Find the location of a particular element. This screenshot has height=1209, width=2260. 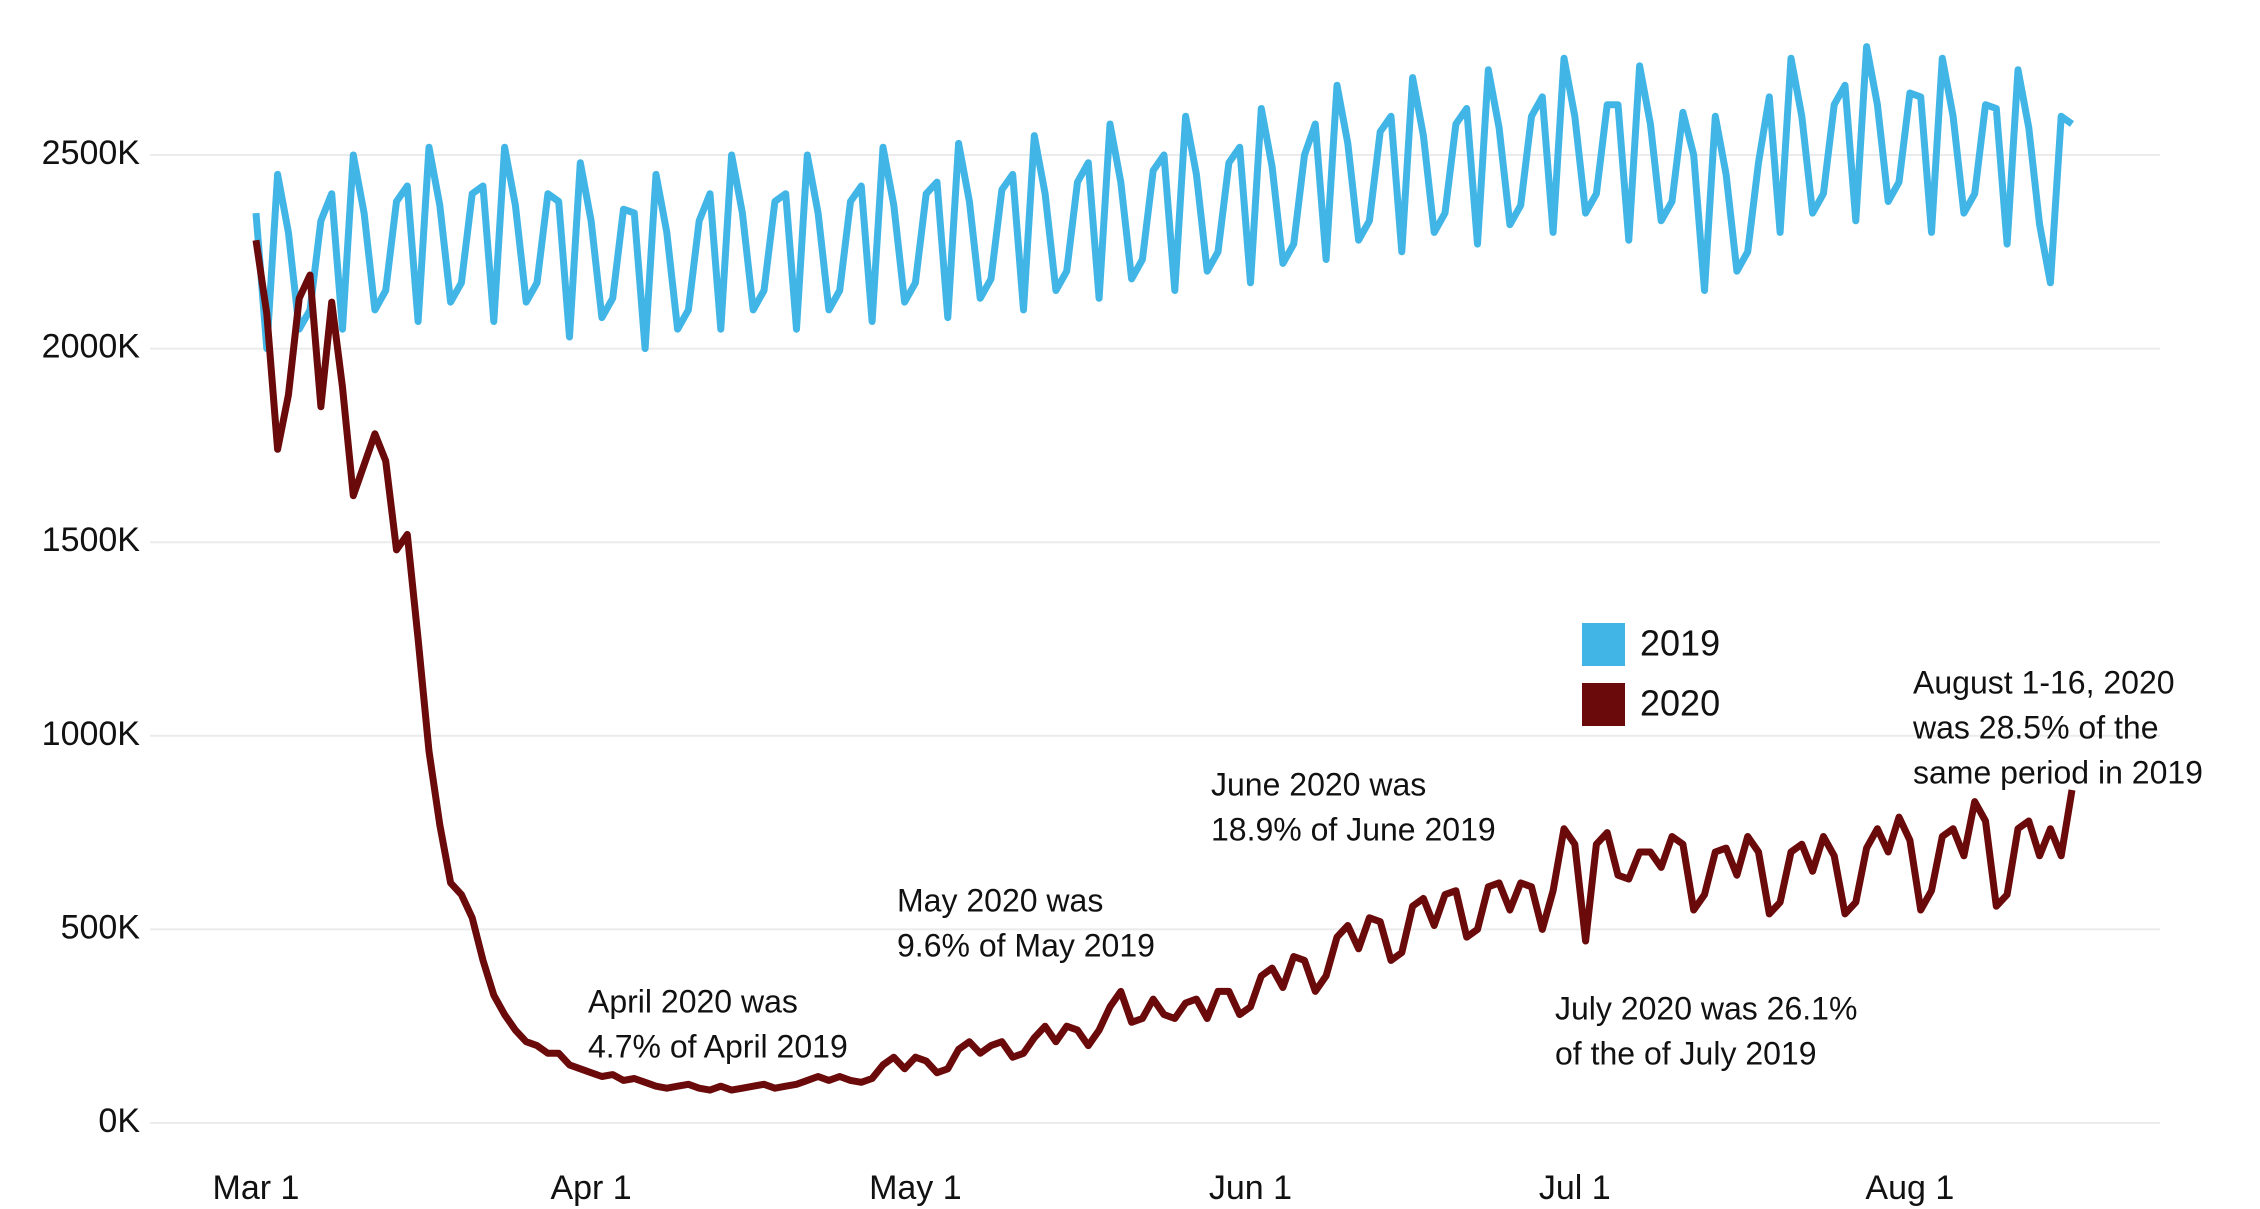

x-tick-label: Mar 1 is located at coordinates (256, 1188).